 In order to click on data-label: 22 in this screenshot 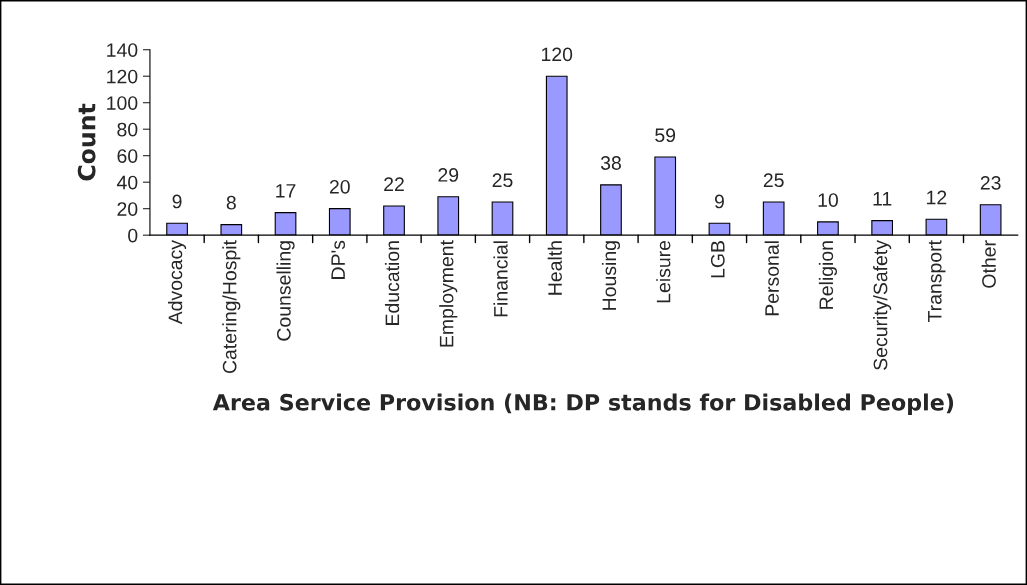, I will do `click(394, 184)`.